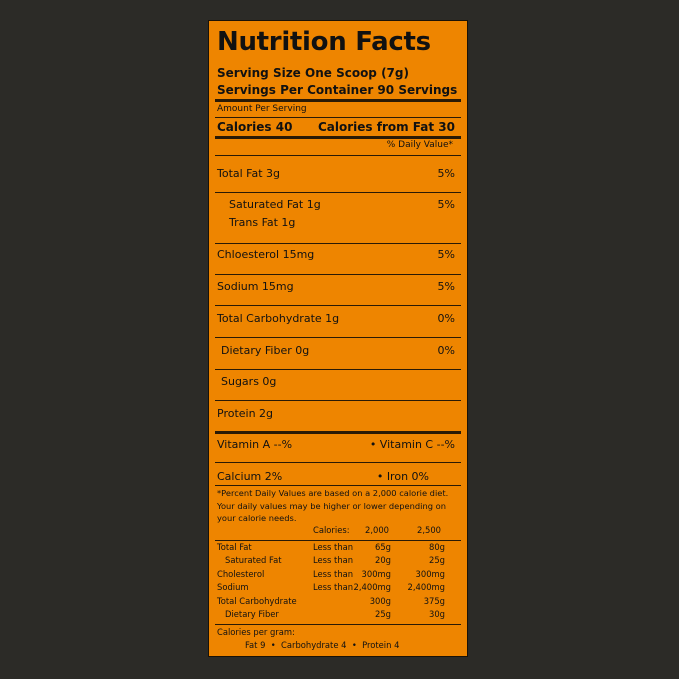 This screenshot has height=679, width=679. Describe the element at coordinates (337, 90) in the screenshot. I see `servings-per-container: Servings Per Container 90 Servings` at that location.